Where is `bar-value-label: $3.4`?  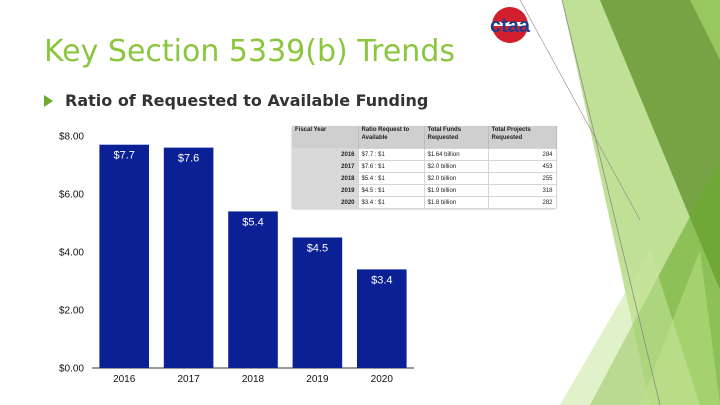
bar-value-label: $3.4 is located at coordinates (381, 280).